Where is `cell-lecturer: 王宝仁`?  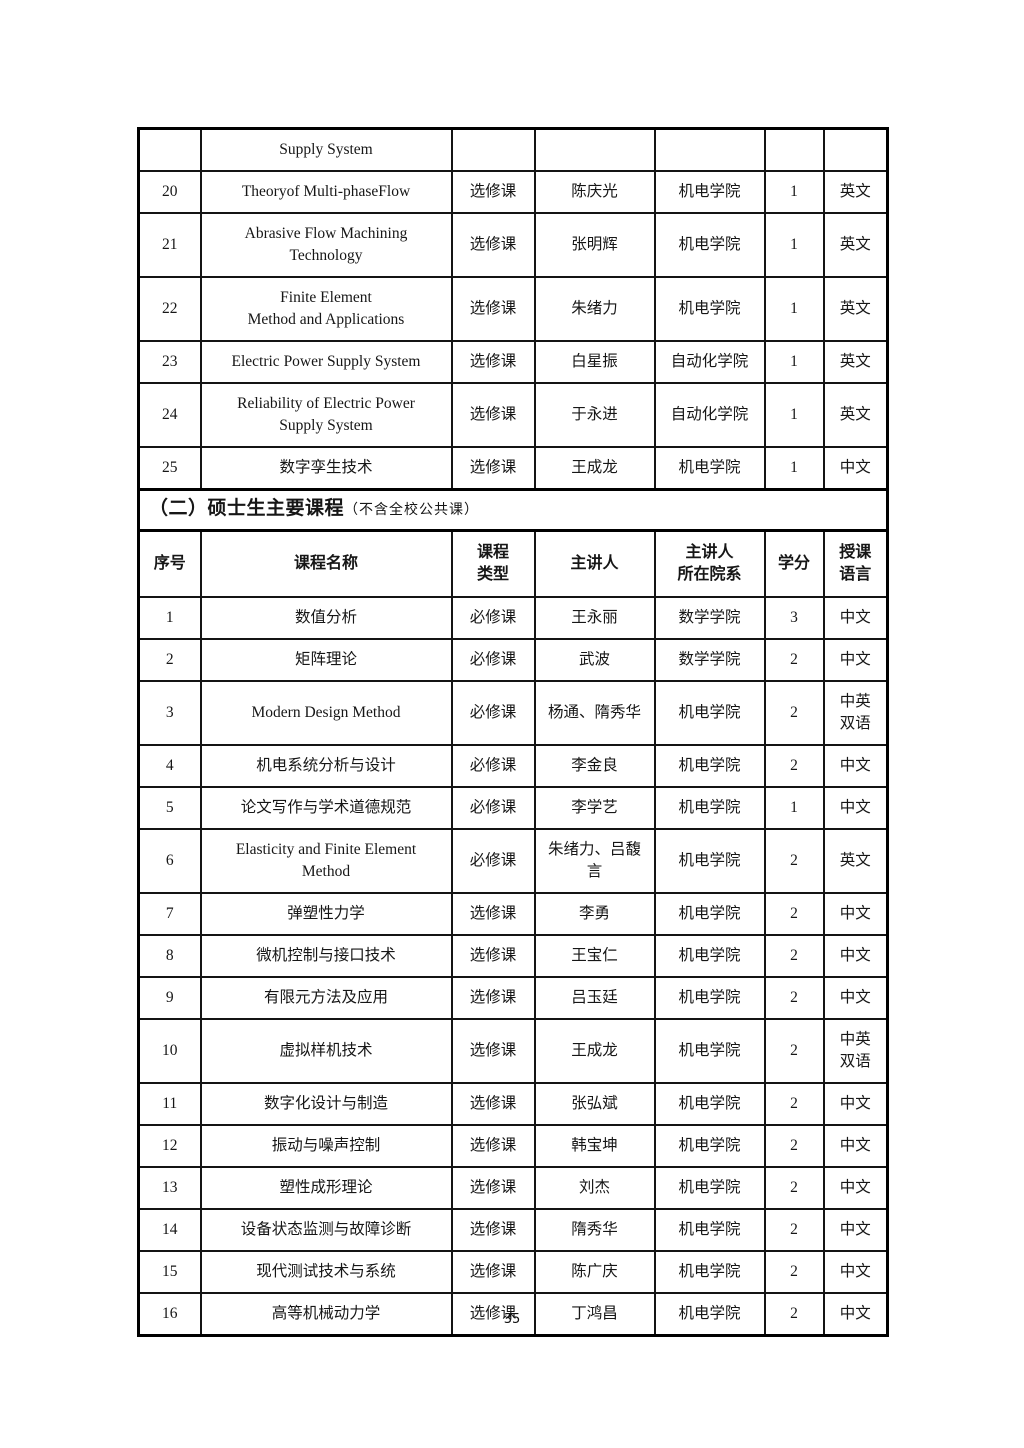
cell-lecturer: 王宝仁 is located at coordinates (594, 956).